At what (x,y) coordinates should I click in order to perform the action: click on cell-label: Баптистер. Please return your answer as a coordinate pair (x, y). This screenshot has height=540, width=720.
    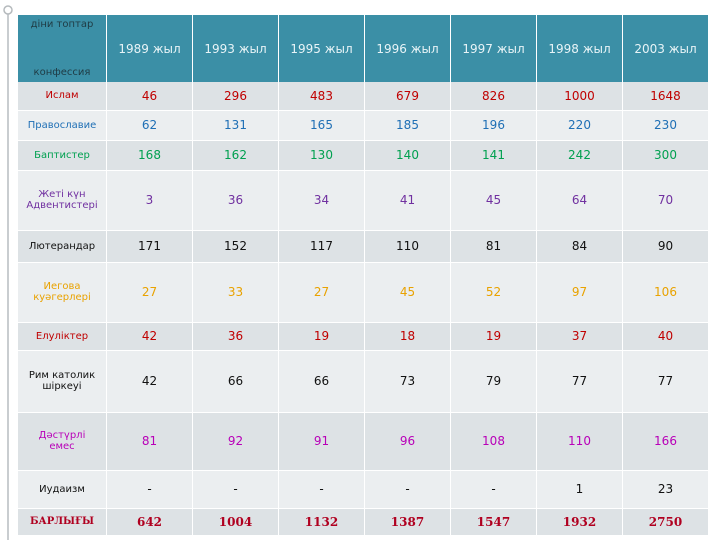
    Looking at the image, I should click on (62, 155).